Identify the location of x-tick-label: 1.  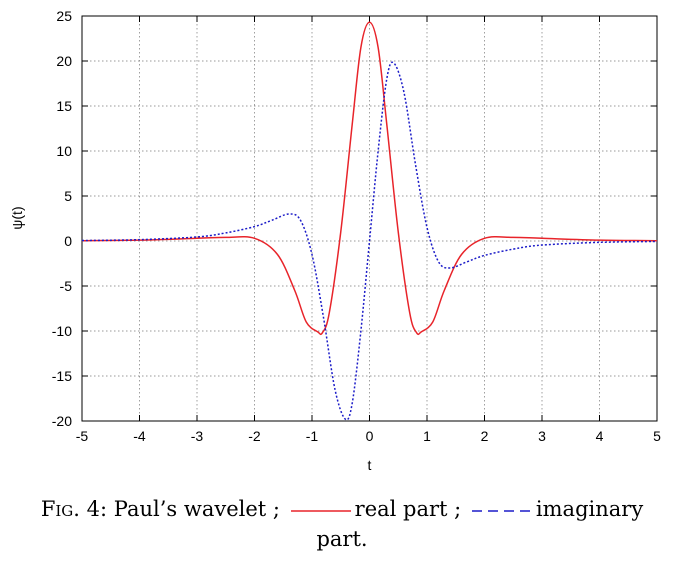
(427, 436).